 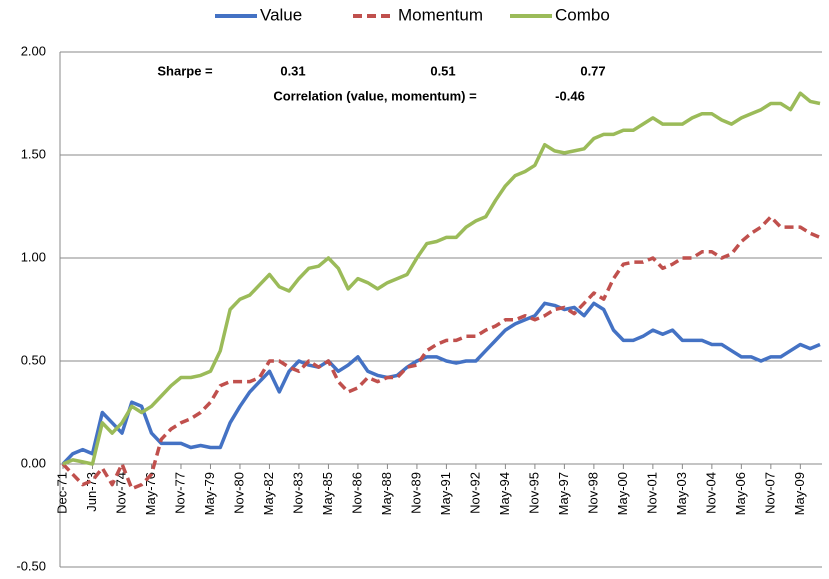 What do you see at coordinates (710, 493) in the screenshot?
I see `x-tick-label: Nov-04` at bounding box center [710, 493].